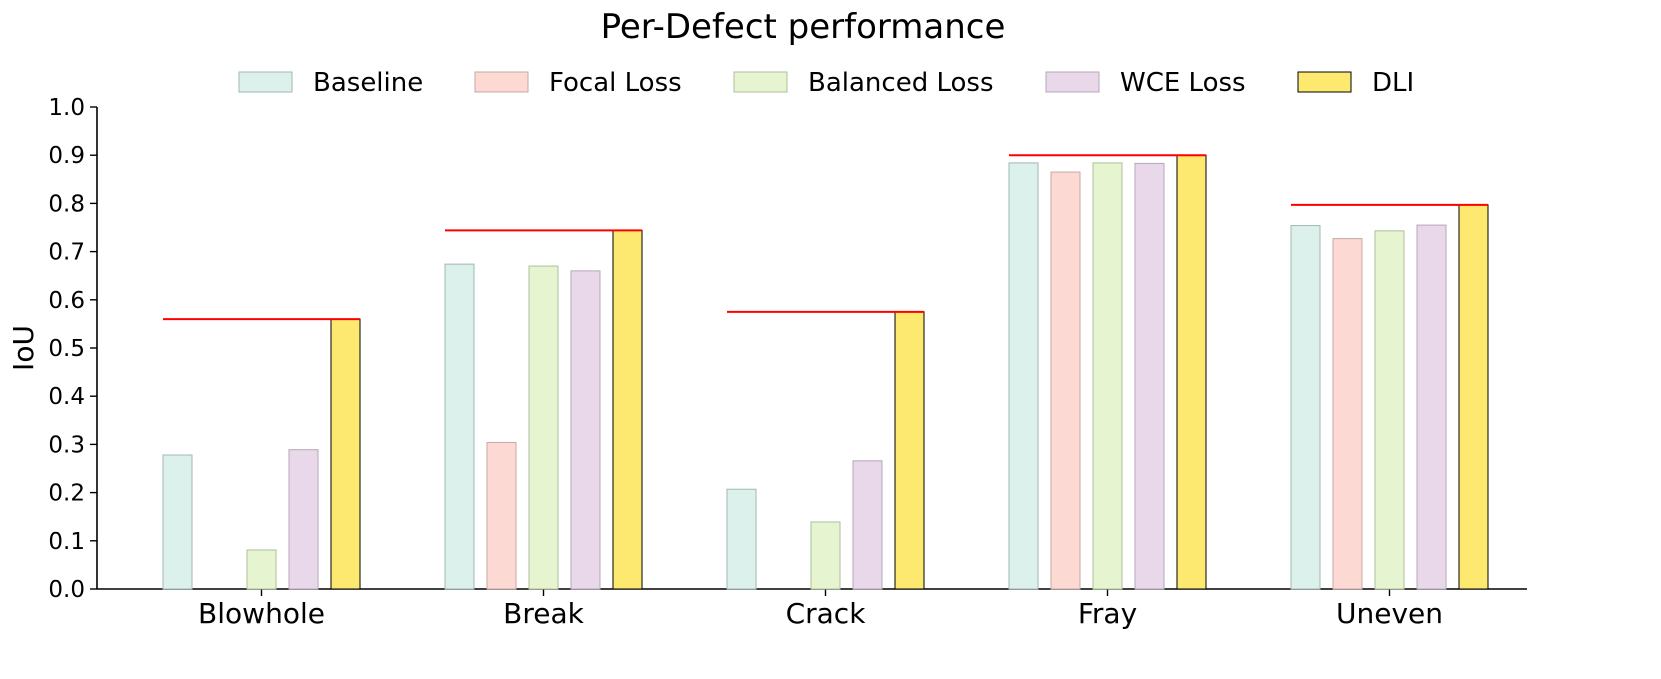 This screenshot has width=1661, height=679. Describe the element at coordinates (1473, 397) in the screenshot. I see `bar-dli-uneven` at that location.